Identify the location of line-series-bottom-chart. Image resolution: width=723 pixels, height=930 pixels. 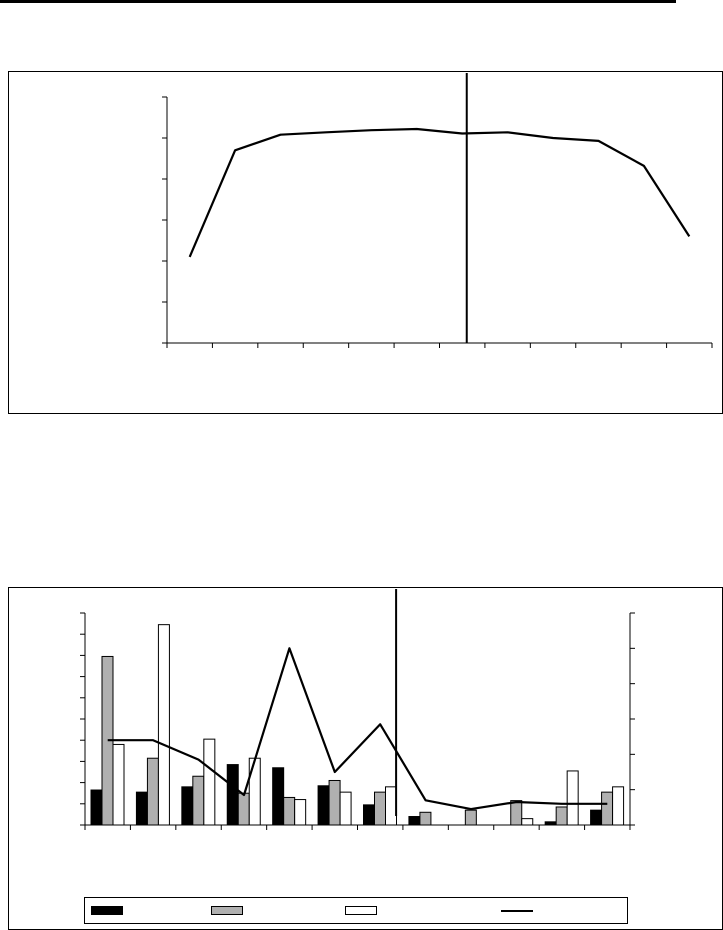
(357, 729).